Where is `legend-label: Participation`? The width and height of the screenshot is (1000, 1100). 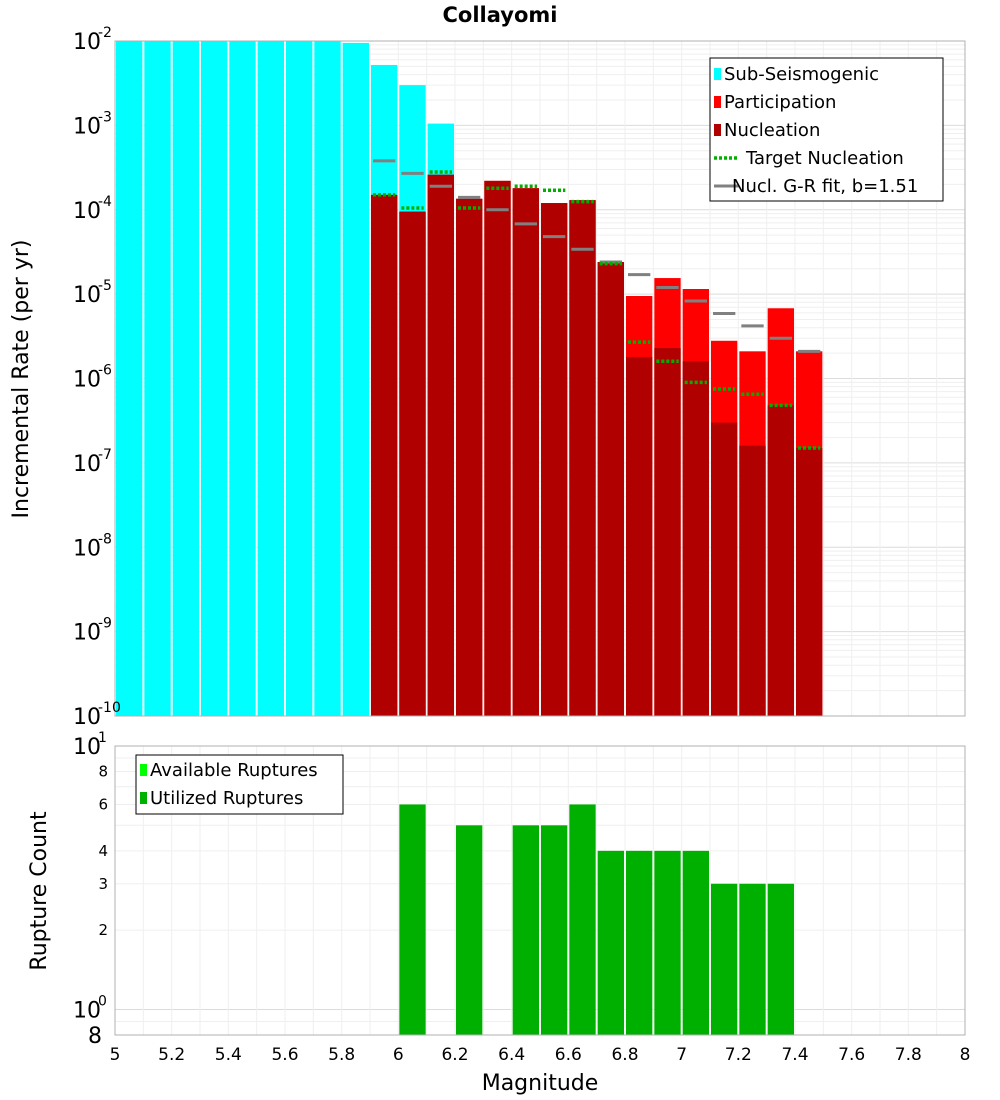
legend-label: Participation is located at coordinates (780, 102).